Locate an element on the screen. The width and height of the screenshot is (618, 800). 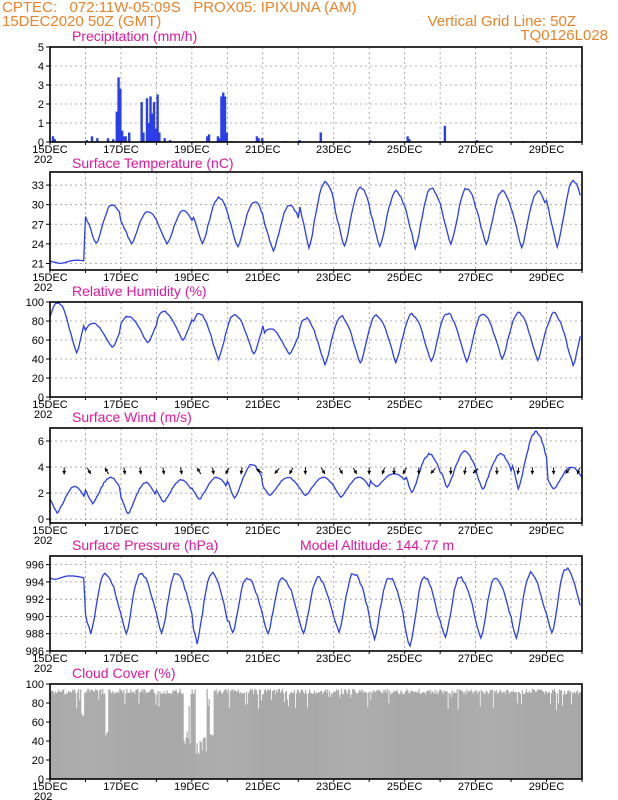
panel-frame is located at coordinates (316, 94).